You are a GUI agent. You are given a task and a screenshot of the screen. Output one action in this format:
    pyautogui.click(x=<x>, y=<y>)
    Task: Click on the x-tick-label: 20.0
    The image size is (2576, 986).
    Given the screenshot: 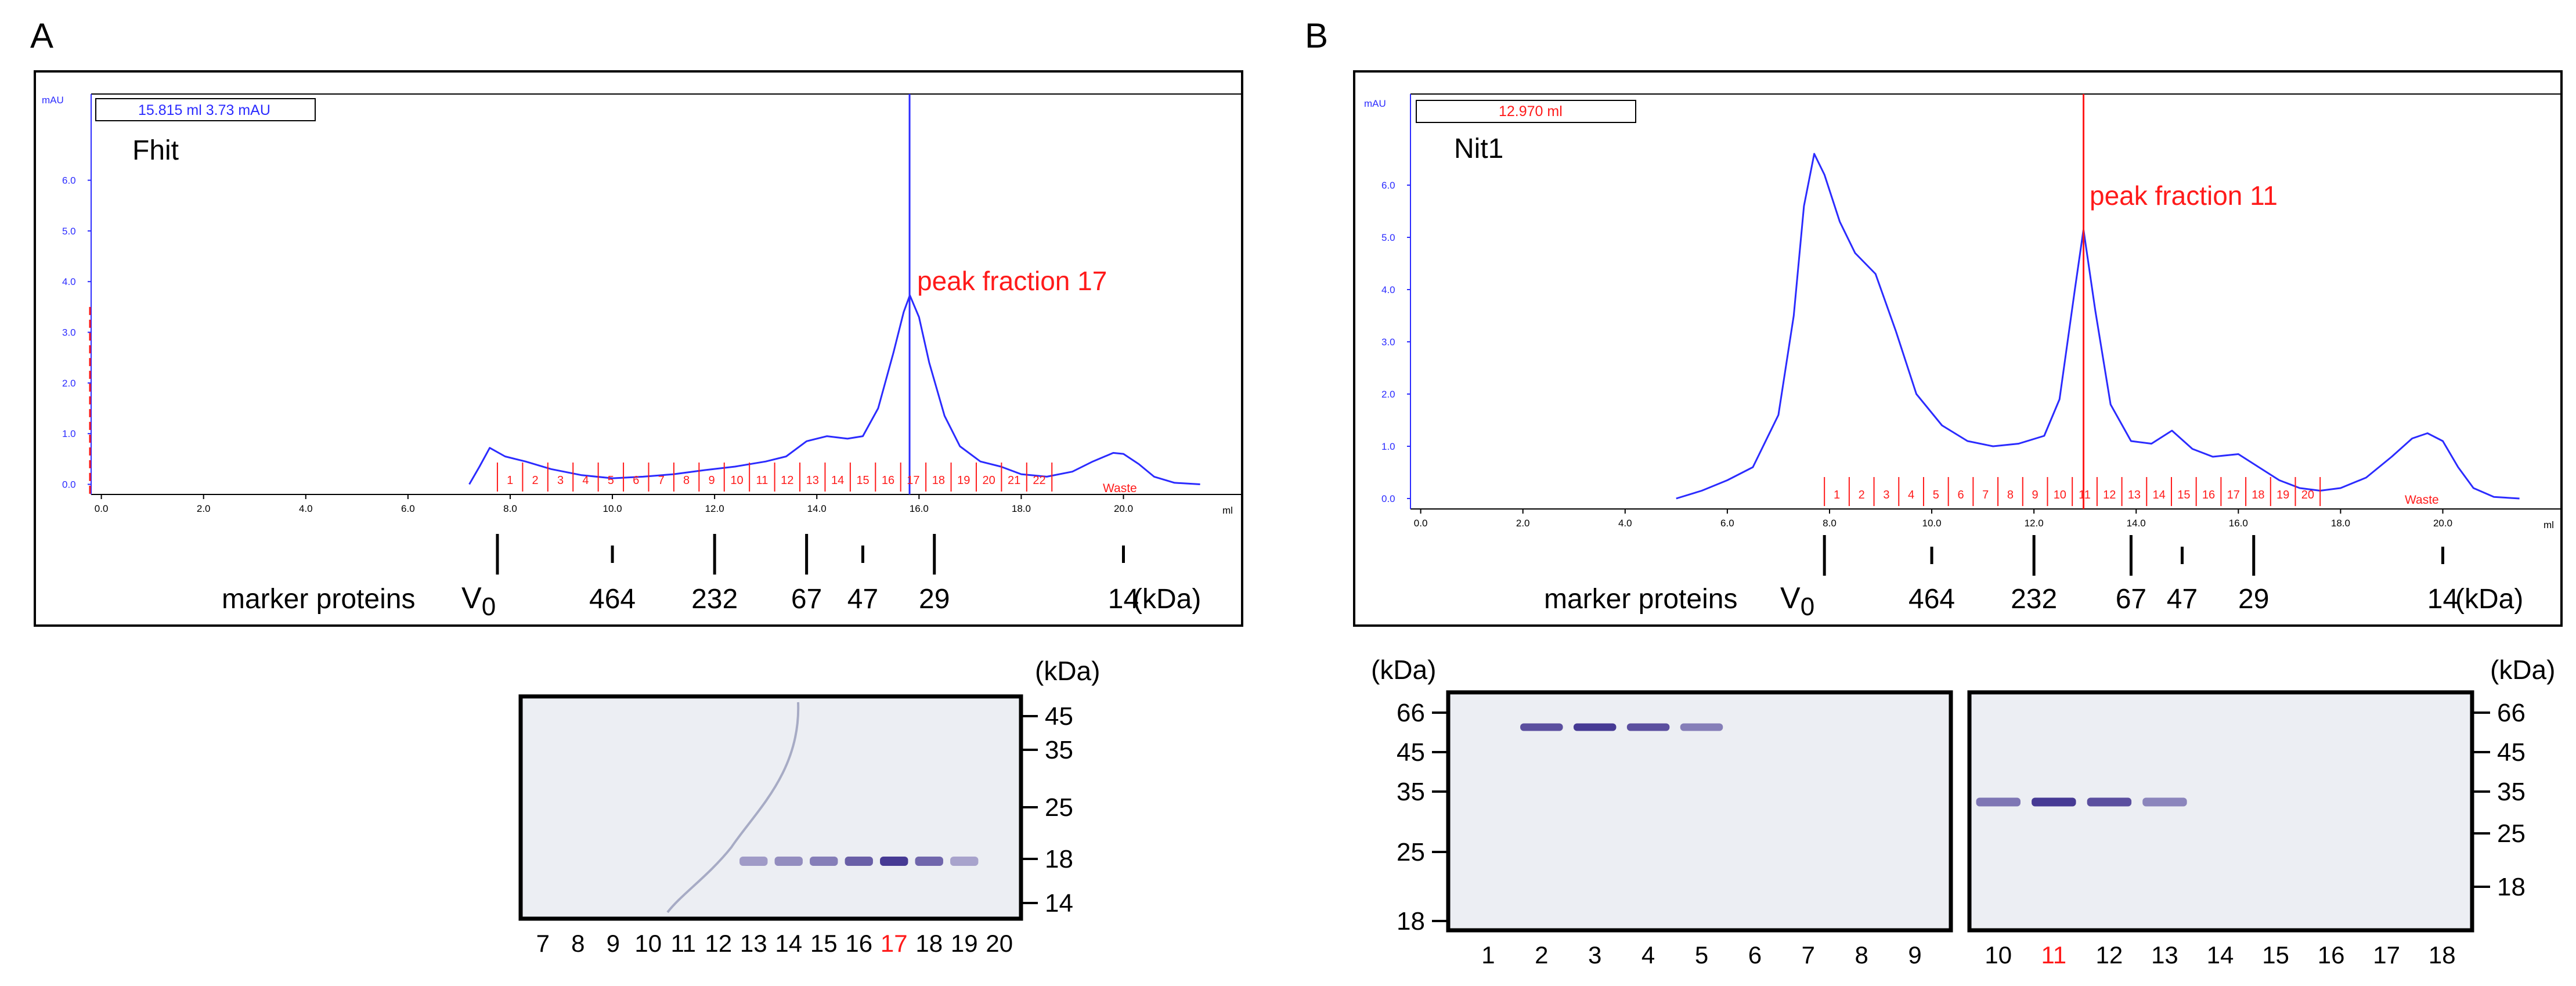 What is the action you would take?
    pyautogui.click(x=2442, y=523)
    